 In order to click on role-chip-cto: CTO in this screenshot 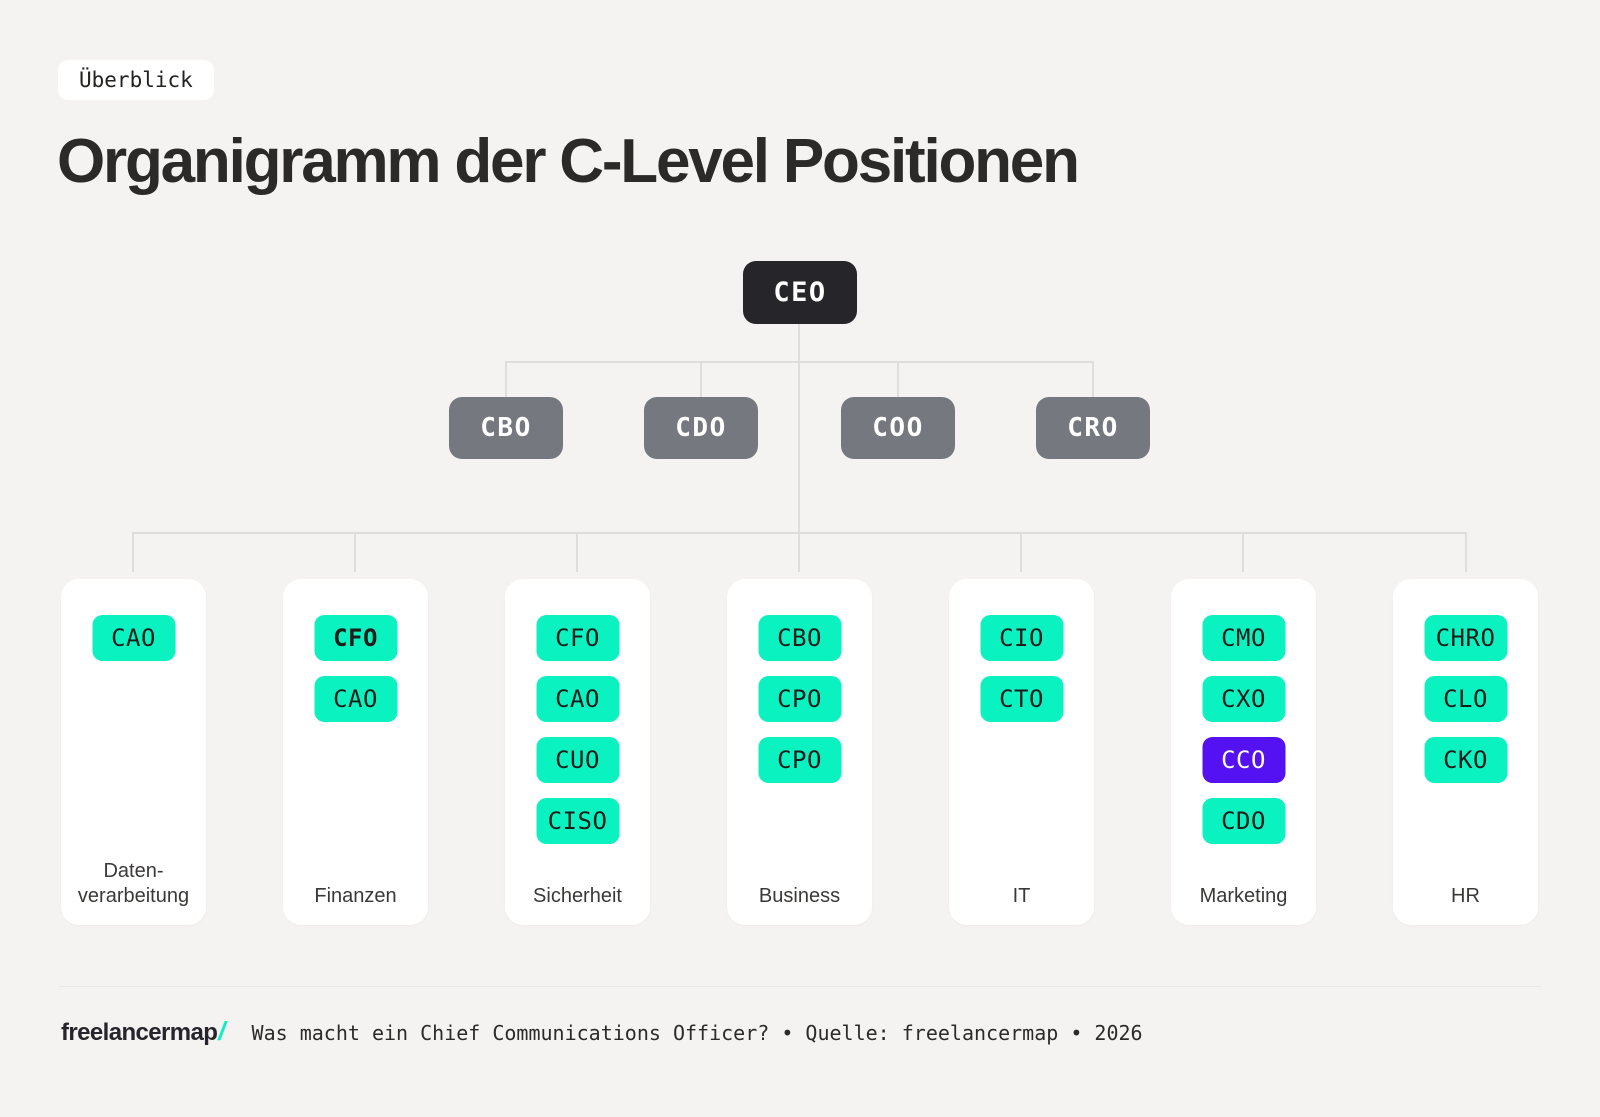, I will do `click(1021, 699)`.